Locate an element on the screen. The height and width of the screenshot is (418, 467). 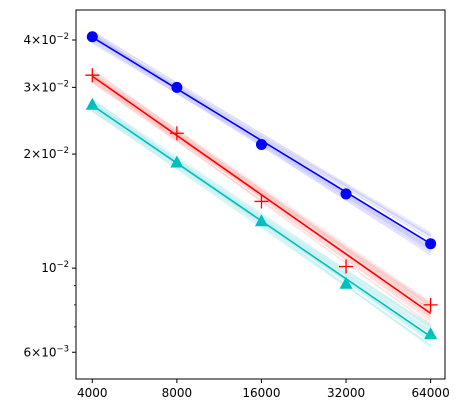
x-axis: 4000 8000 16000 32000 64000 is located at coordinates (263, 389).